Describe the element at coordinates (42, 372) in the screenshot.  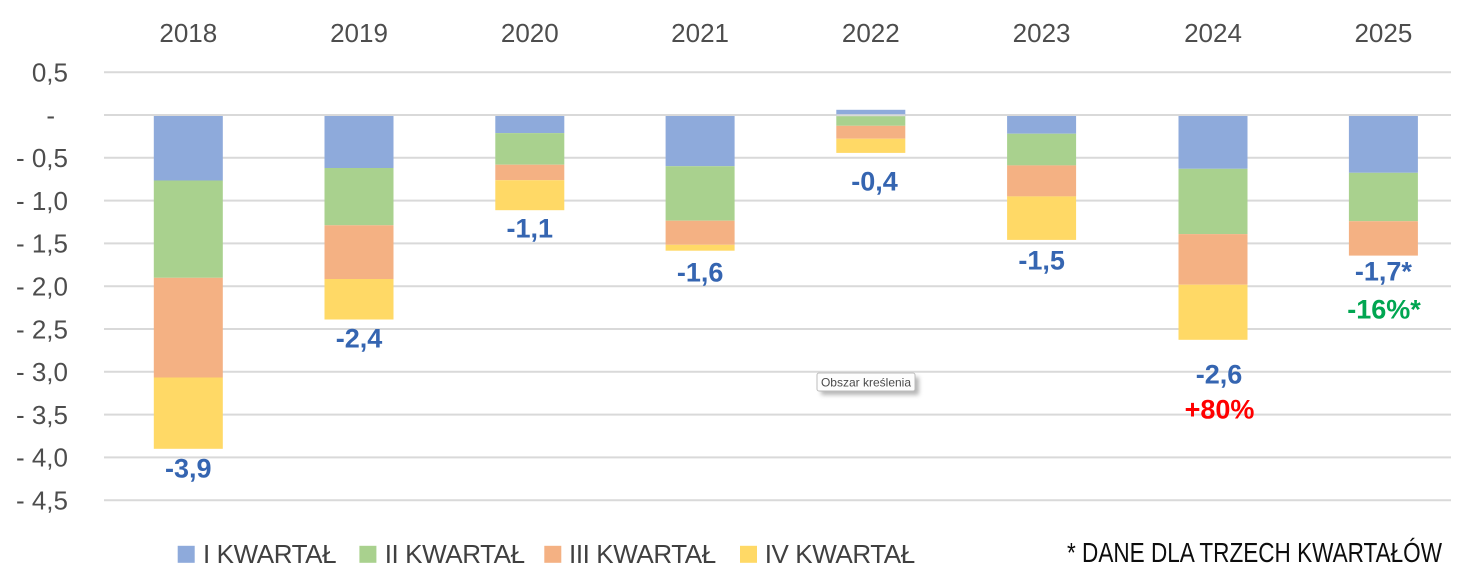
I see `svg-text: - 3,0` at that location.